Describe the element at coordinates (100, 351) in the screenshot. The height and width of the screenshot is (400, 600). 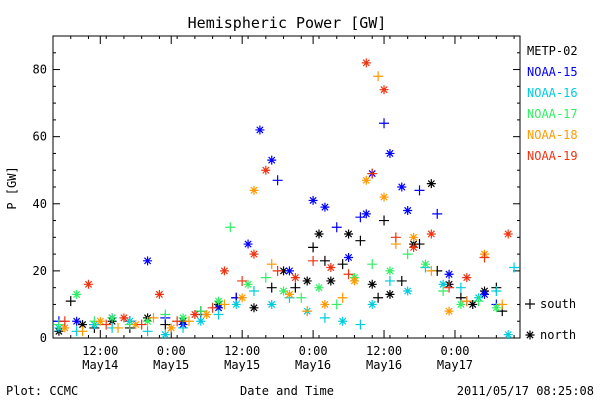
I see `x-tick-label-time: 12:00` at that location.